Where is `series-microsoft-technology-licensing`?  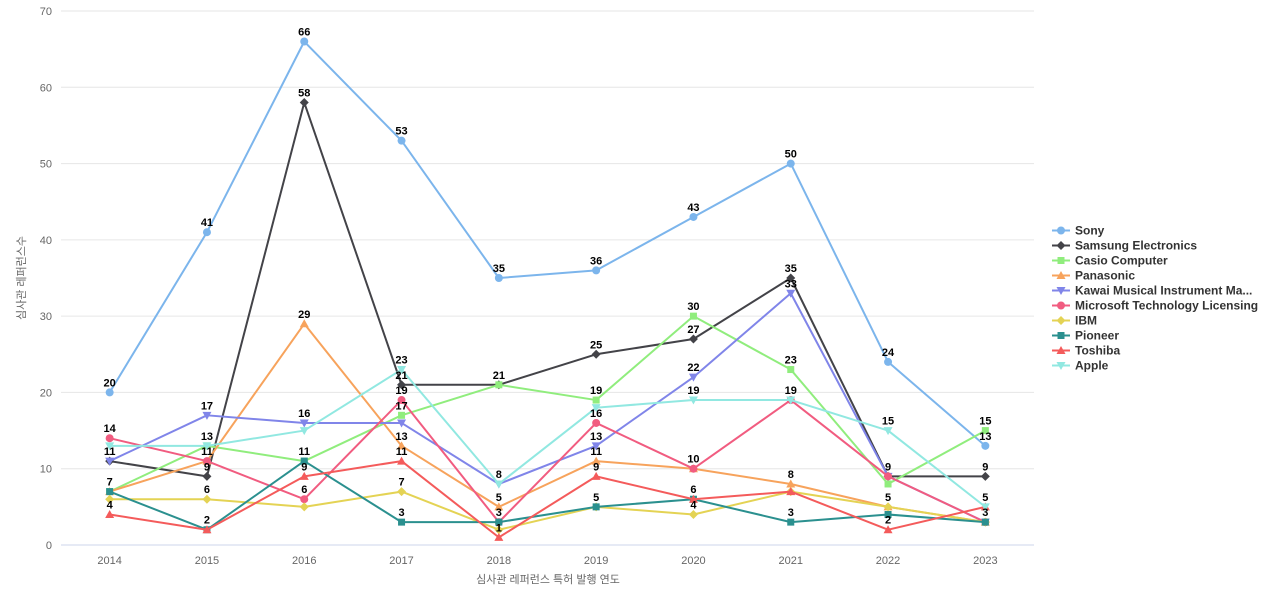 series-microsoft-technology-licensing is located at coordinates (547, 461).